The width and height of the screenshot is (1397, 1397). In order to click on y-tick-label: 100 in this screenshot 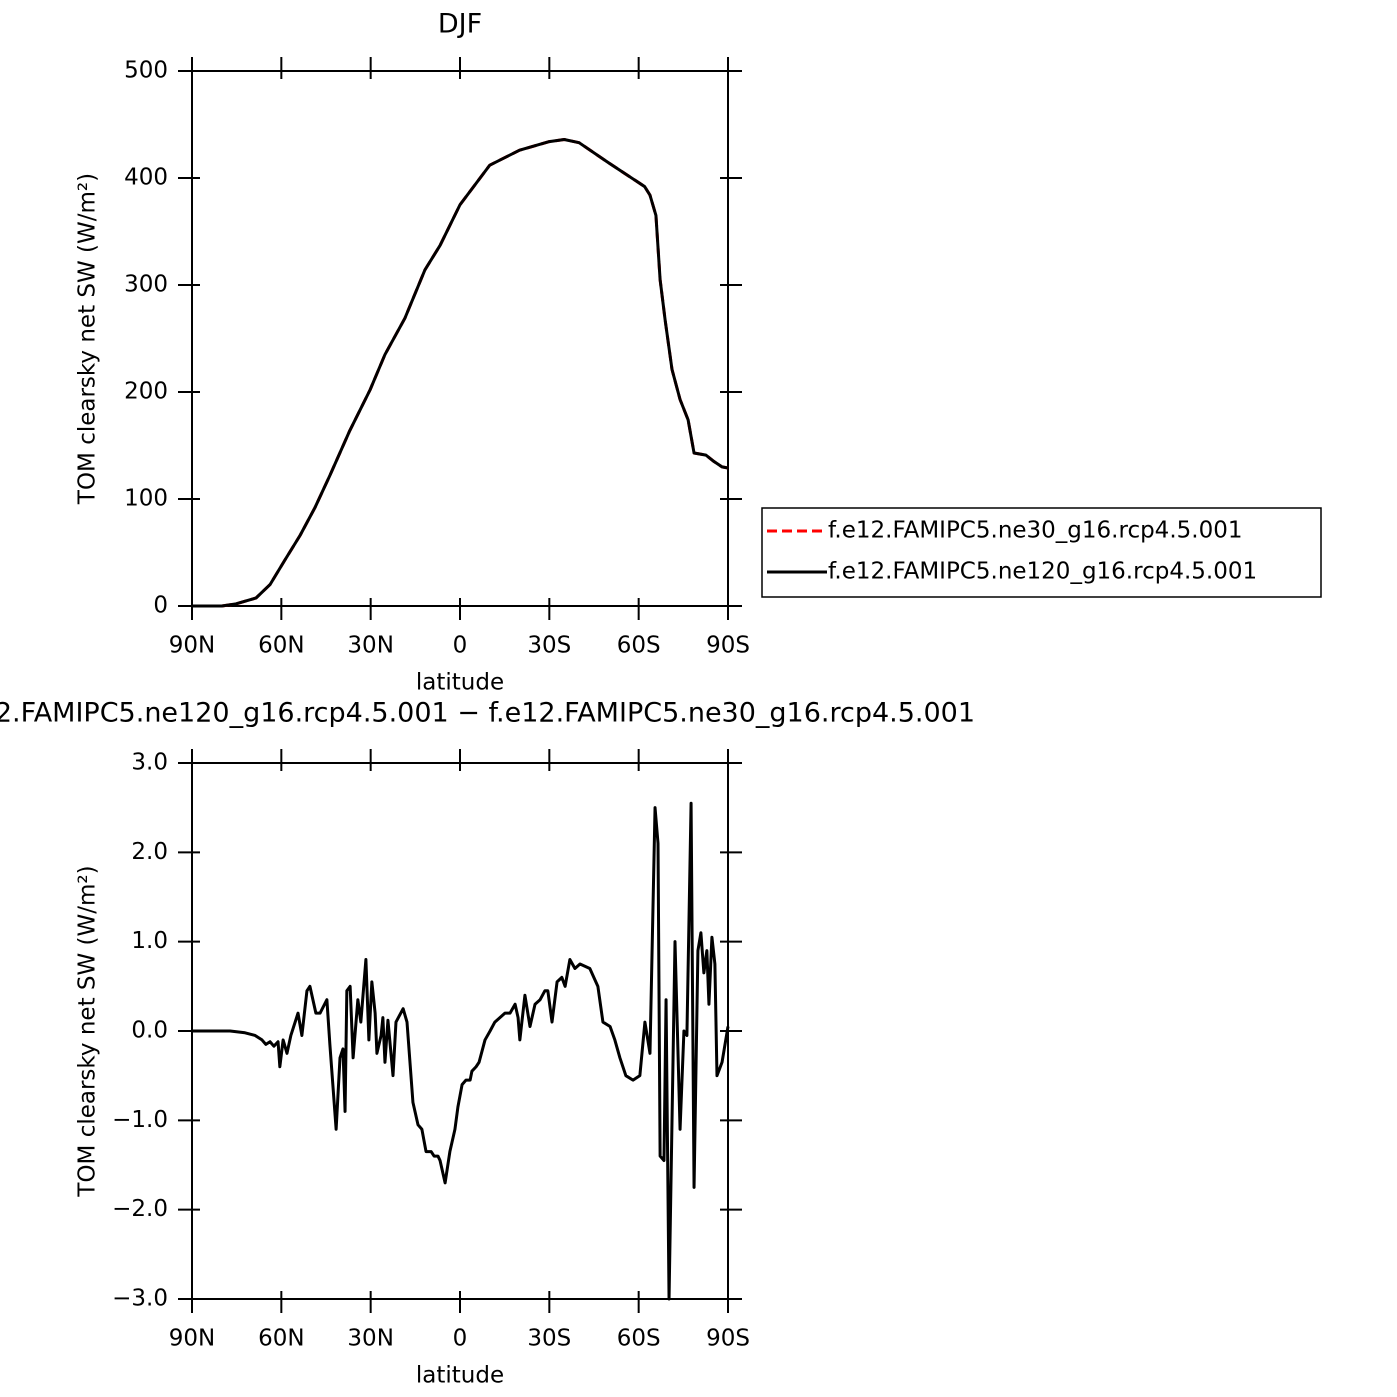, I will do `click(146, 499)`.